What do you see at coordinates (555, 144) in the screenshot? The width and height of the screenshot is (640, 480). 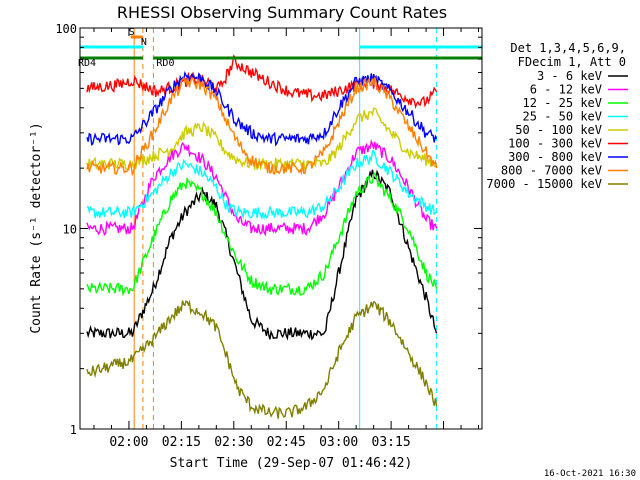 I see `legend-label-5: 100 - 300 keV` at bounding box center [555, 144].